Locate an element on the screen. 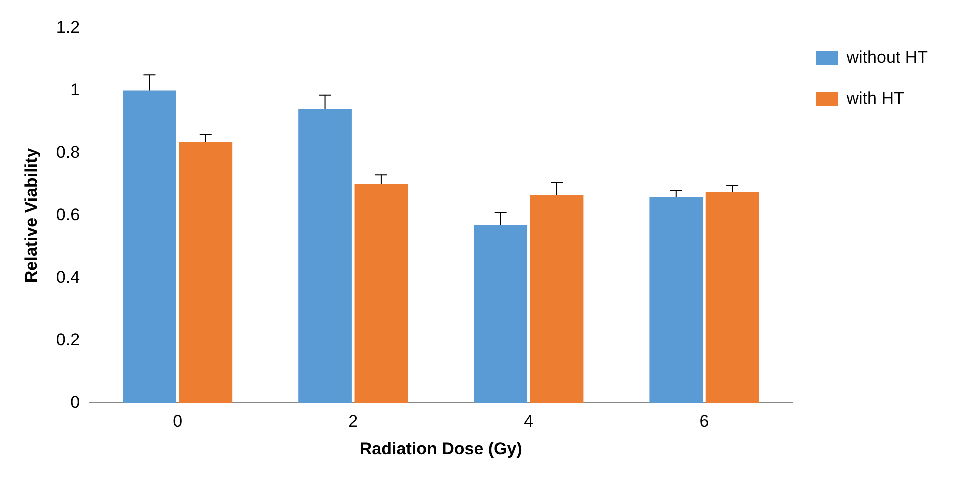 Image resolution: width=958 pixels, height=478 pixels. y-axis-title: Relative Viability is located at coordinates (31, 216).